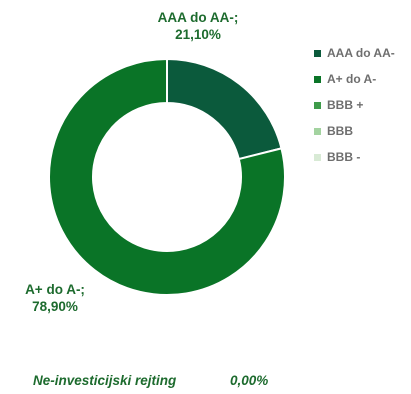 This screenshot has width=411, height=394. What do you see at coordinates (55, 289) in the screenshot?
I see `data-label-a-category: A+ do A-;` at bounding box center [55, 289].